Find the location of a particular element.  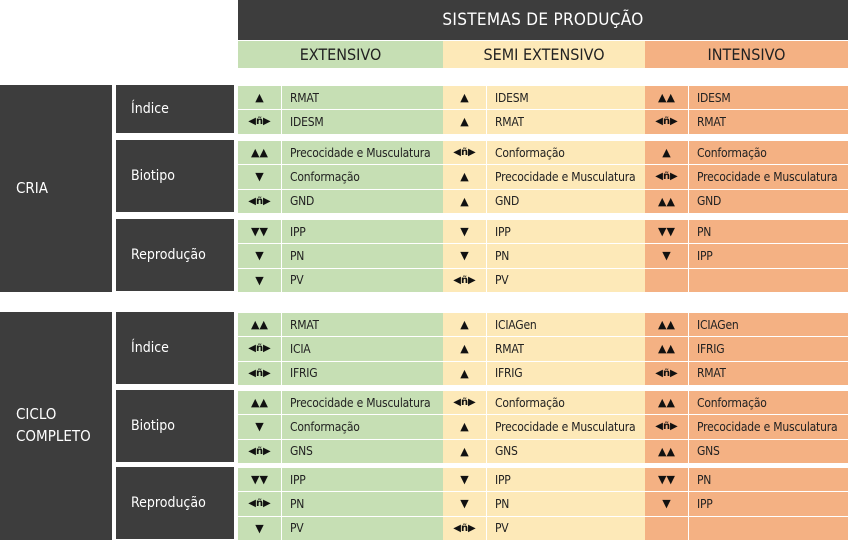

trait-label: IPP is located at coordinates (705, 503).